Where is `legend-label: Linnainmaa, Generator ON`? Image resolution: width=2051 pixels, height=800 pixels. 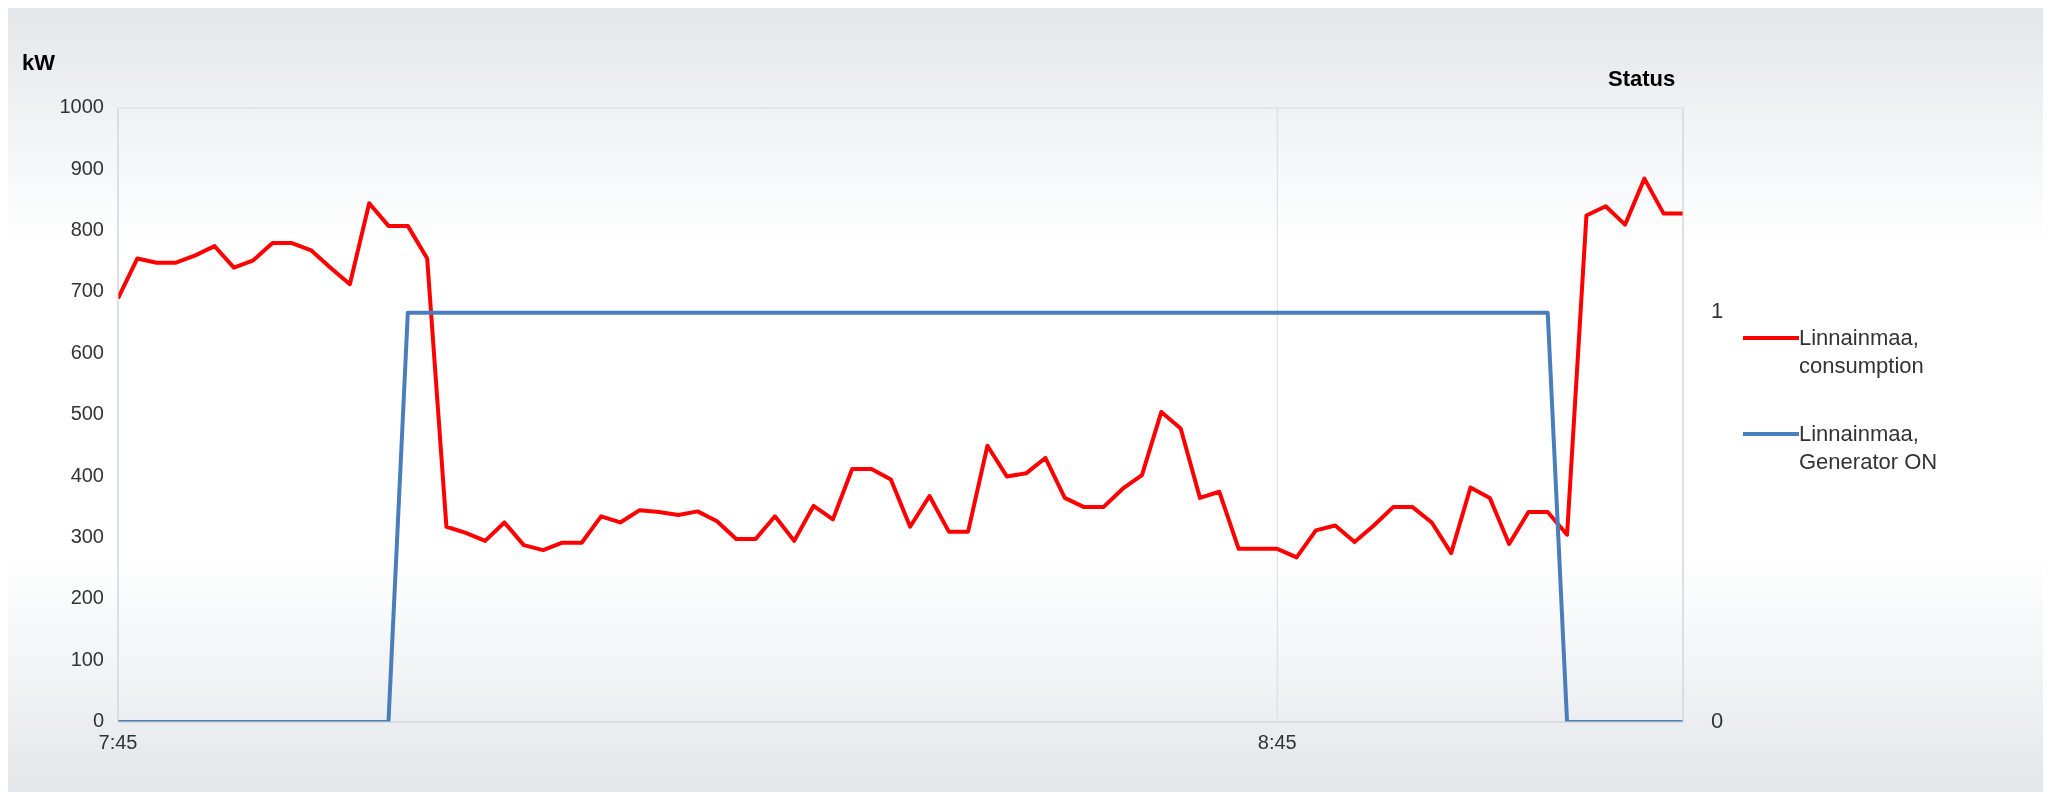 legend-label: Linnainmaa, Generator ON is located at coordinates (1869, 448).